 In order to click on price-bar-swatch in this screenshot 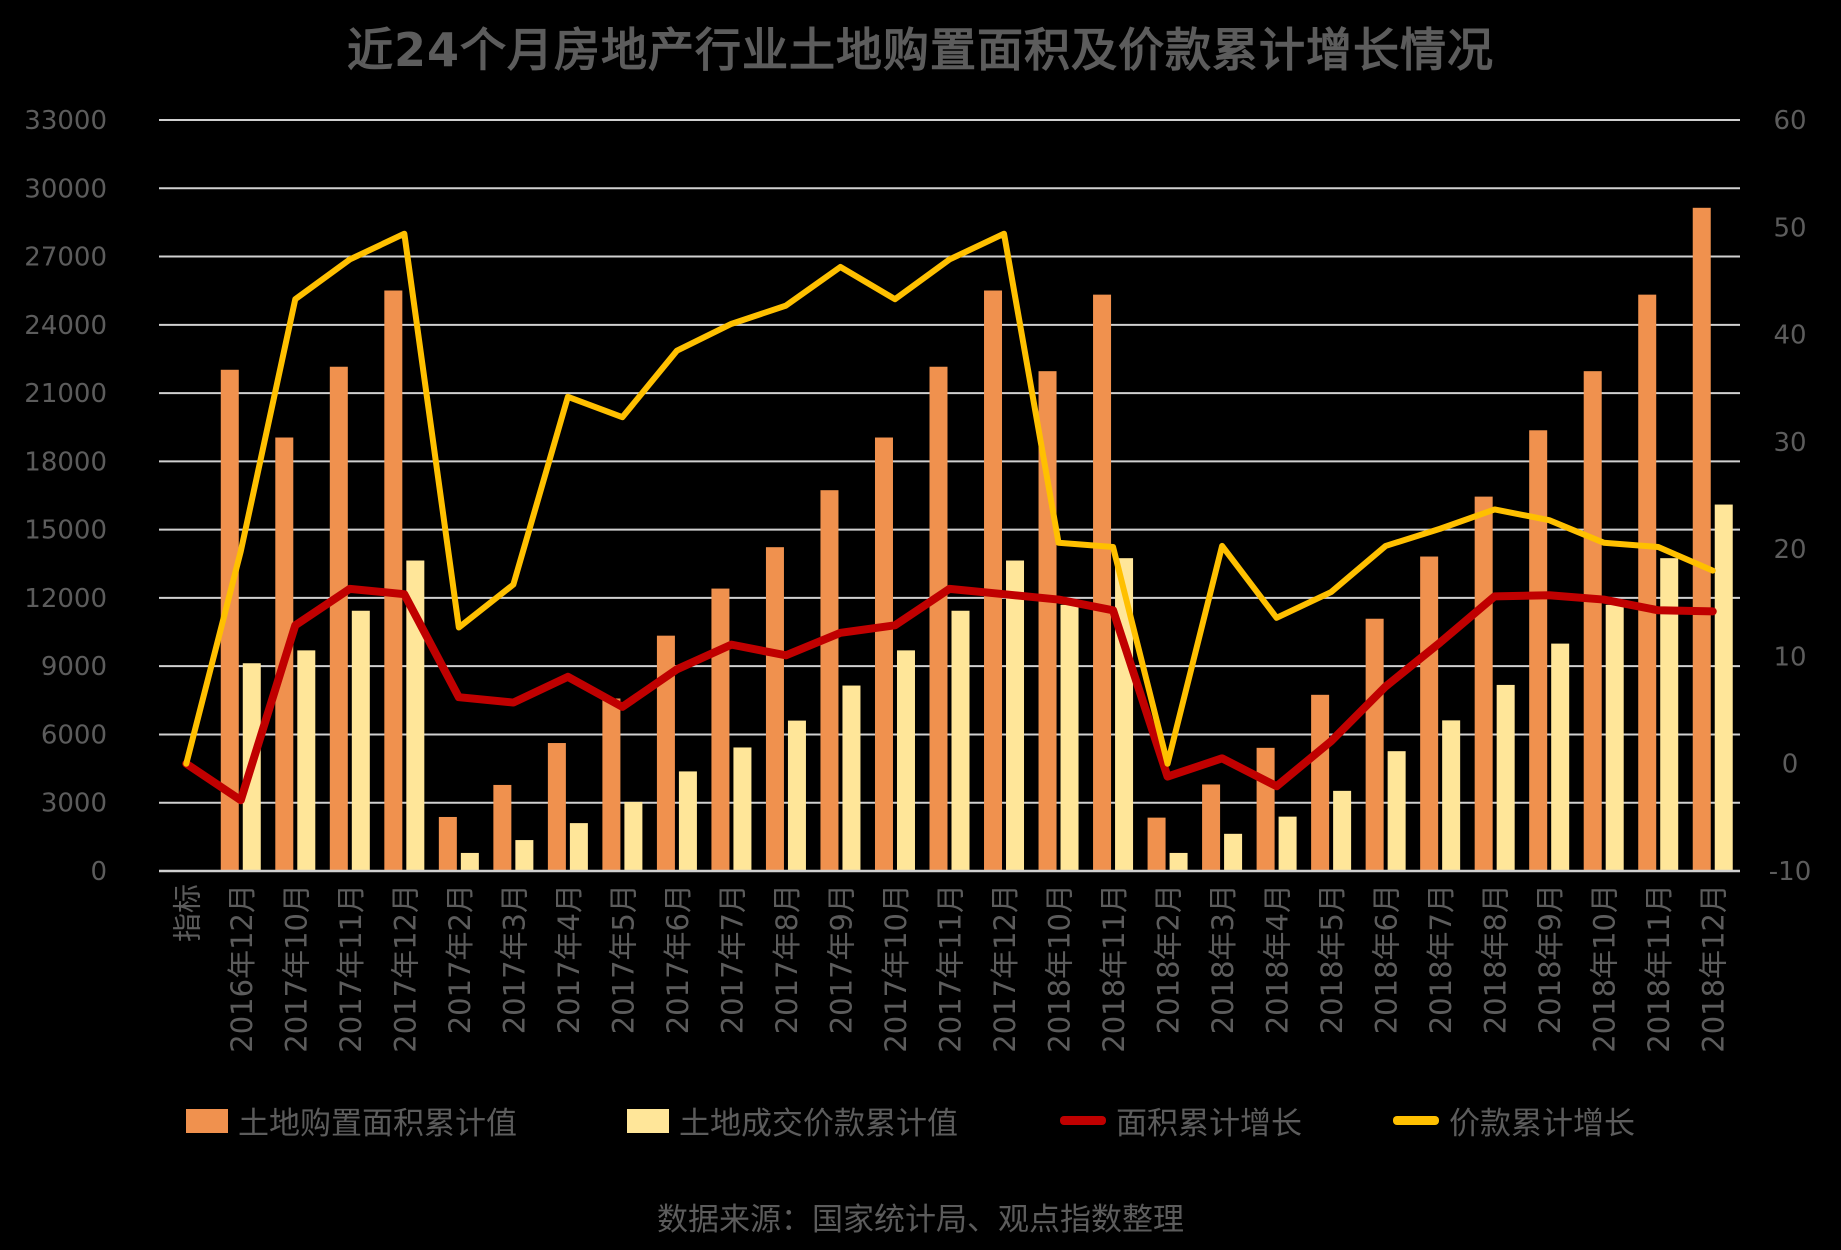, I will do `click(648, 1120)`.